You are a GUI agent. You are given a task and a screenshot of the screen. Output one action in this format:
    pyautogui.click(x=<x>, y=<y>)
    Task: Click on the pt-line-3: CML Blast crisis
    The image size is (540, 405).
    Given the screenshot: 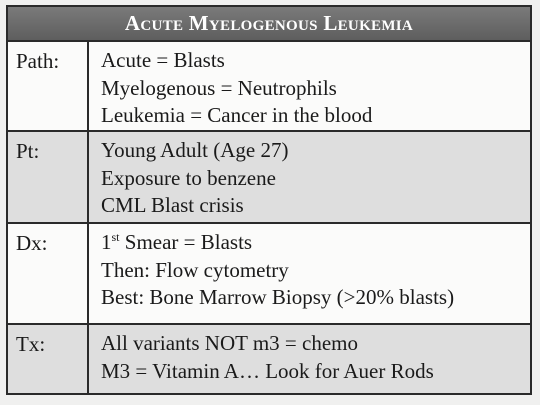 What is the action you would take?
    pyautogui.click(x=172, y=205)
    